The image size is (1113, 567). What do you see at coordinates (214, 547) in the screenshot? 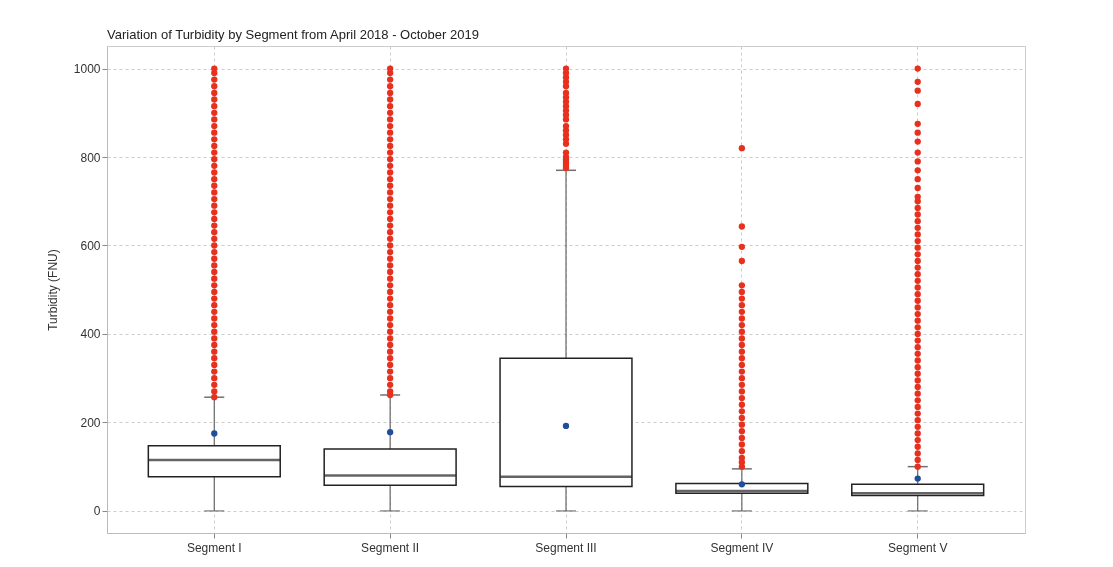
I see `x-tick-label: Segment I` at bounding box center [214, 547].